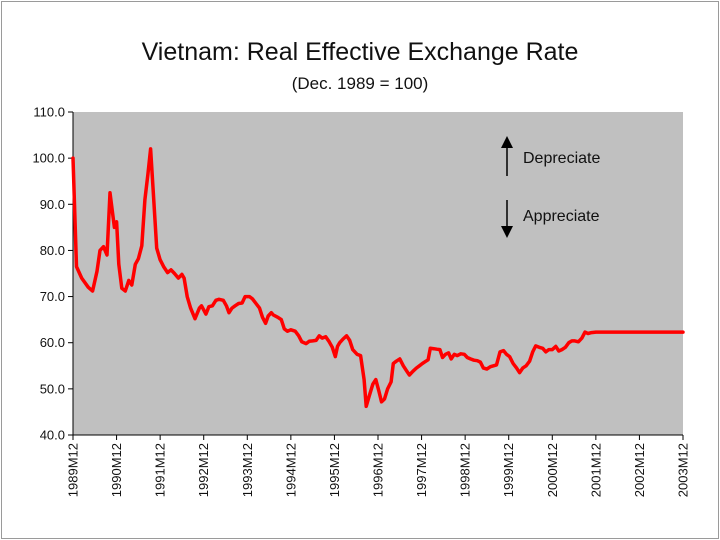  What do you see at coordinates (203, 470) in the screenshot?
I see `x-tick-label: 1992M12` at bounding box center [203, 470].